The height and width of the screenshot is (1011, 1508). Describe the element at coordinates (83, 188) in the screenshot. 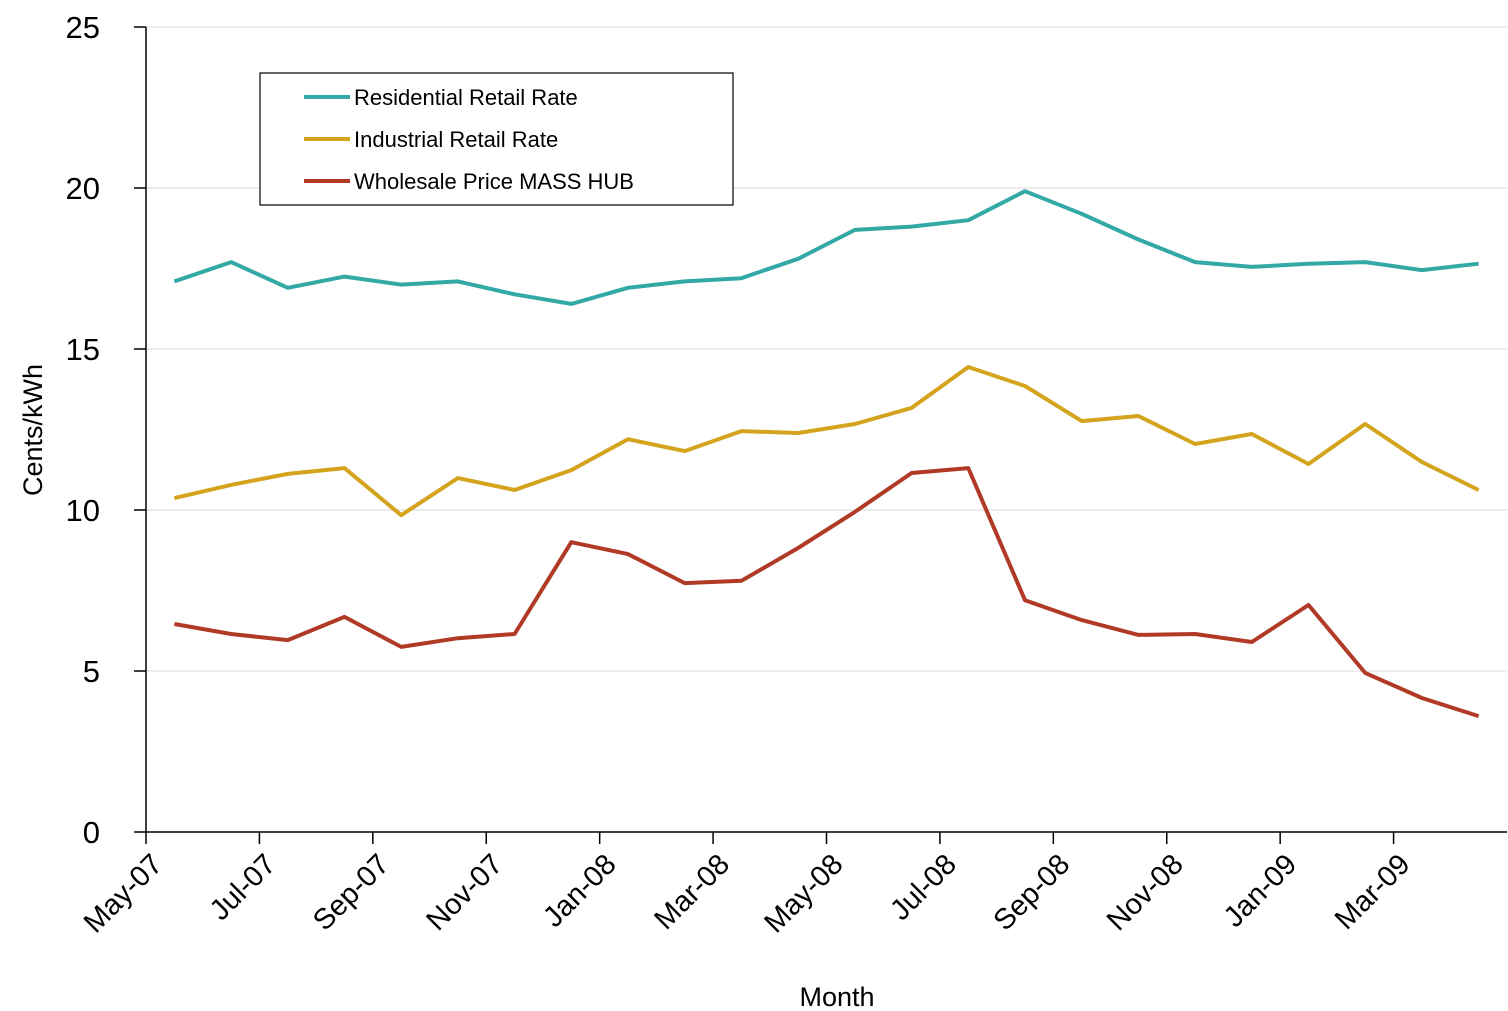

I see `y-tick-label: 20` at that location.